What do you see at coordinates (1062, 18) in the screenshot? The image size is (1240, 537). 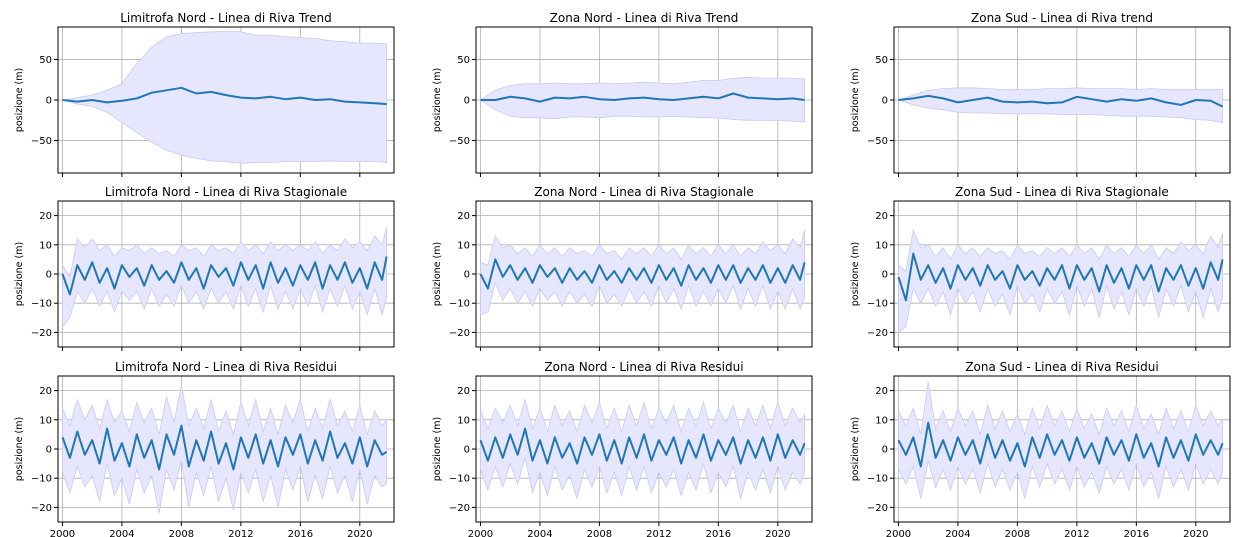 I see `subplot-title: Zona Sud - Linea di Riva trend` at bounding box center [1062, 18].